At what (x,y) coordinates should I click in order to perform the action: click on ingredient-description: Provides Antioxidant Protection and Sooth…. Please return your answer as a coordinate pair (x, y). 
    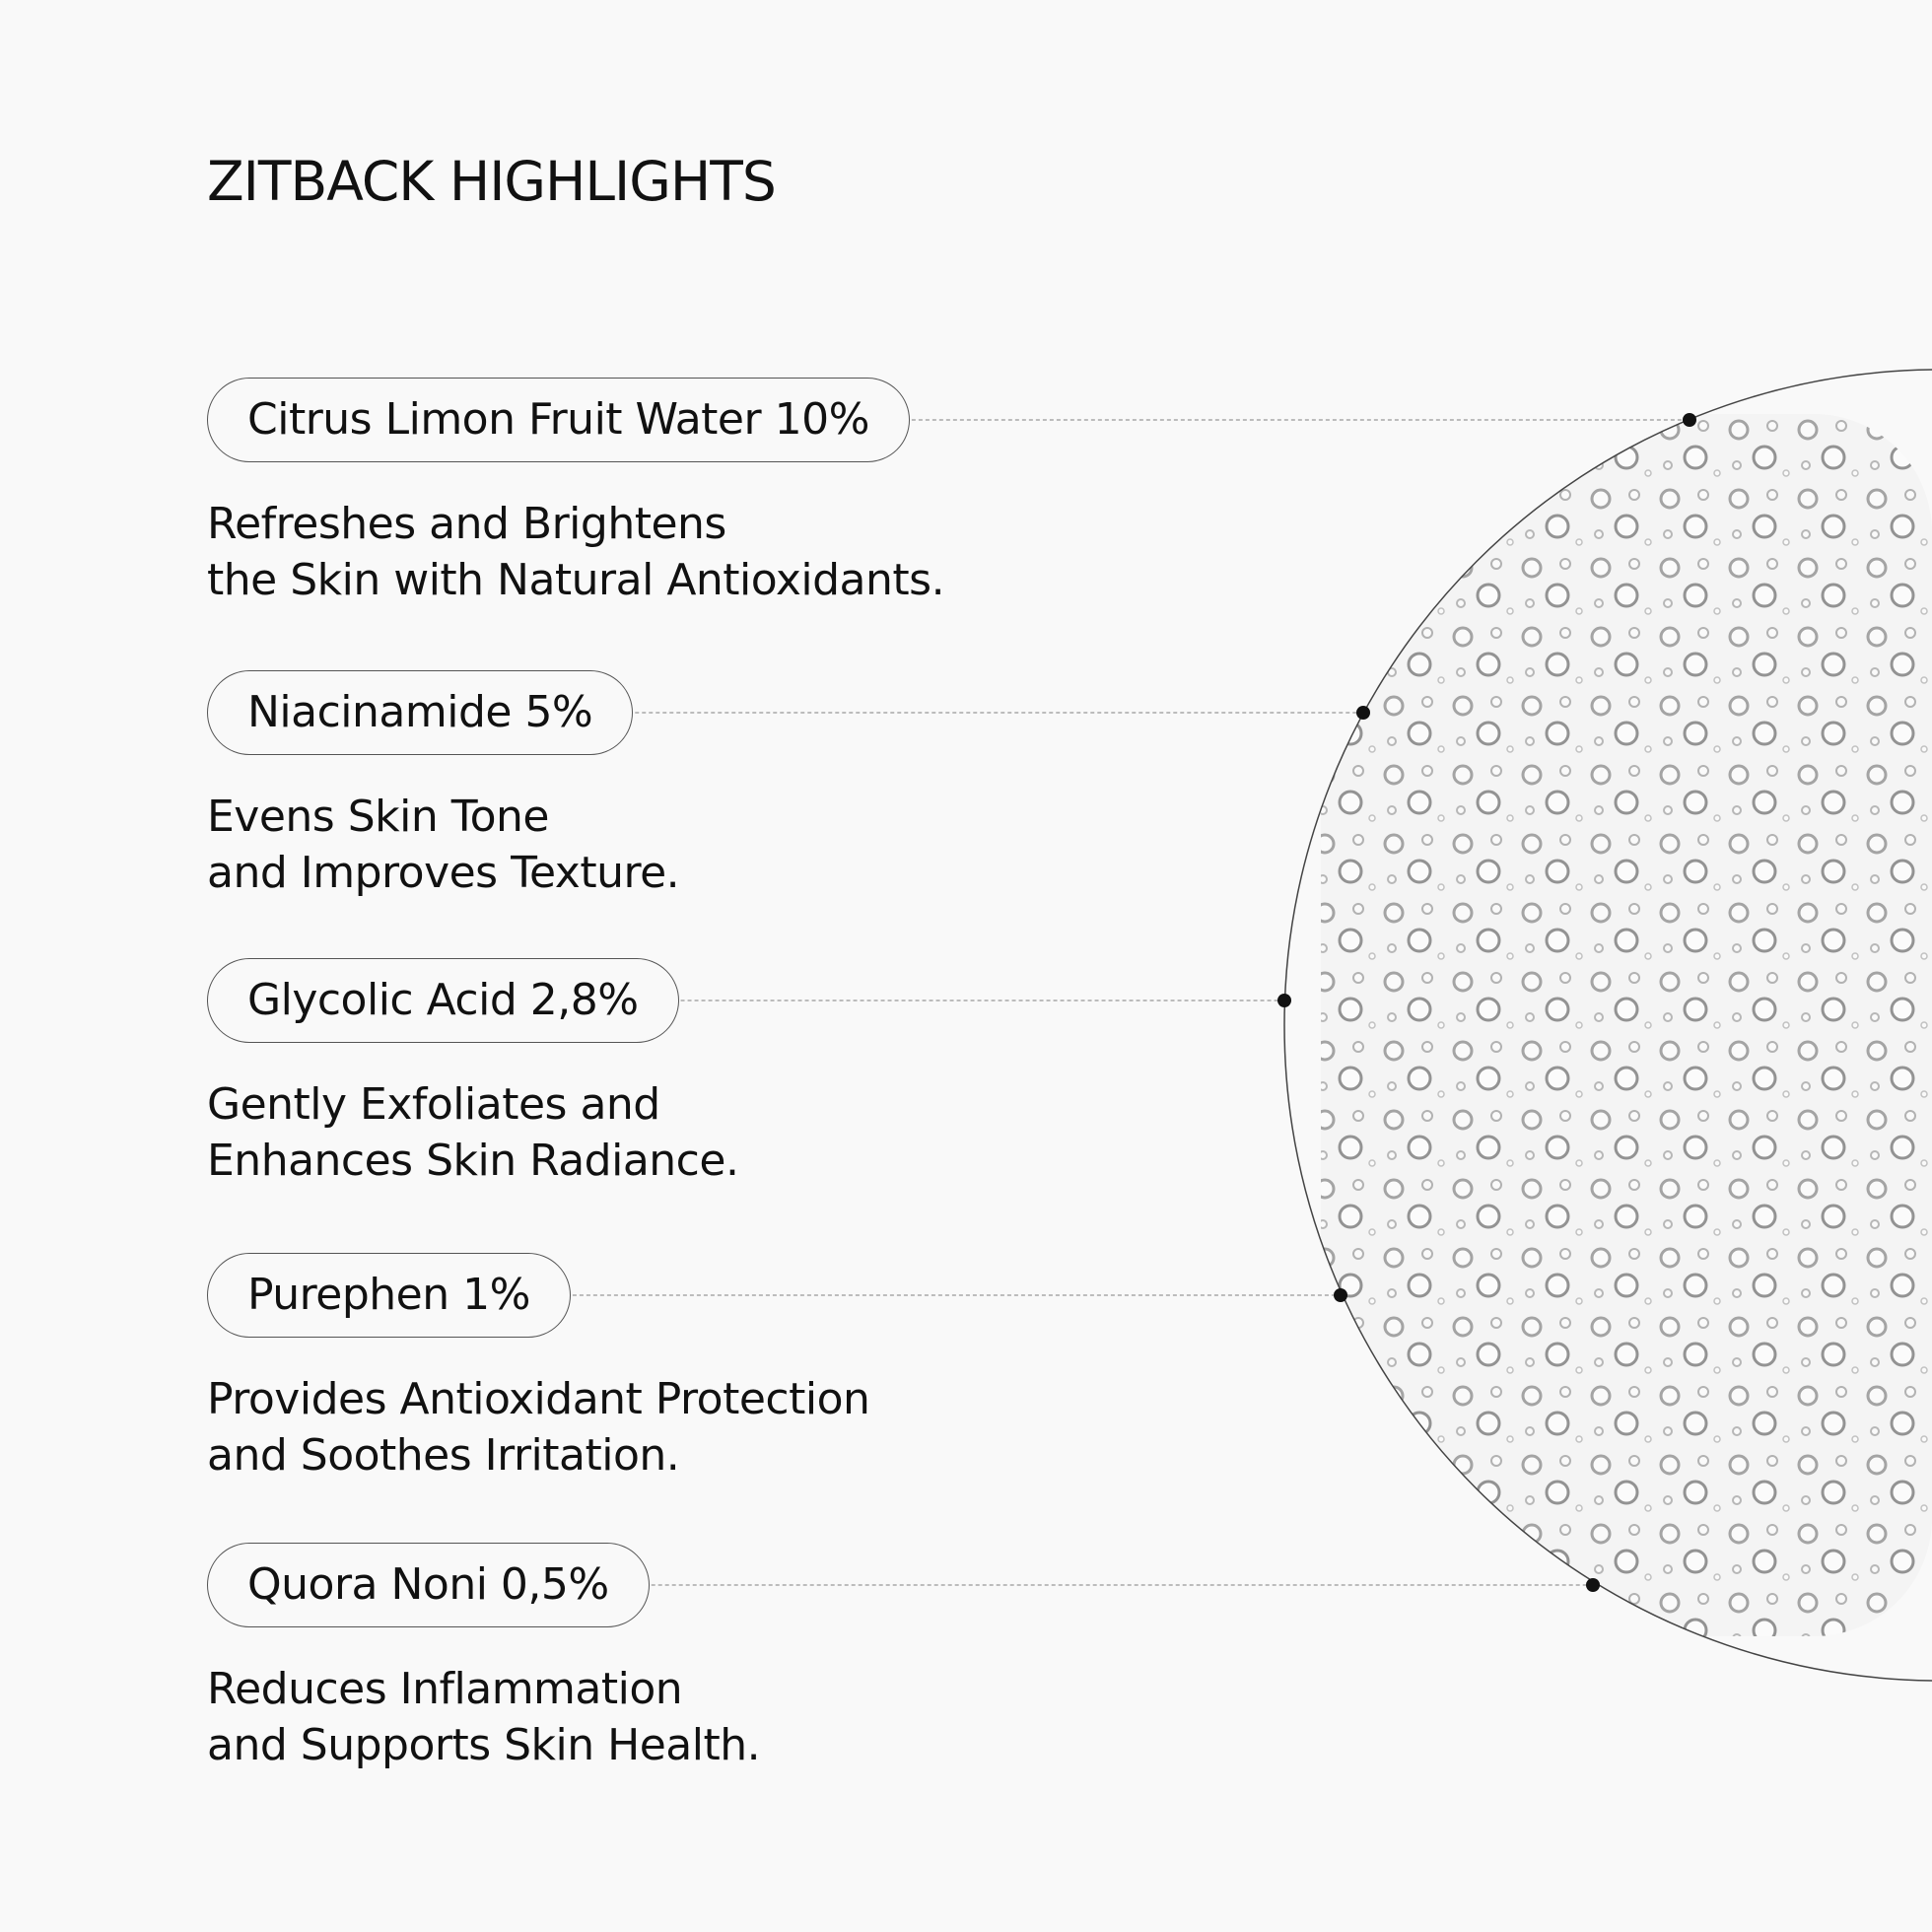
    Looking at the image, I should click on (539, 1428).